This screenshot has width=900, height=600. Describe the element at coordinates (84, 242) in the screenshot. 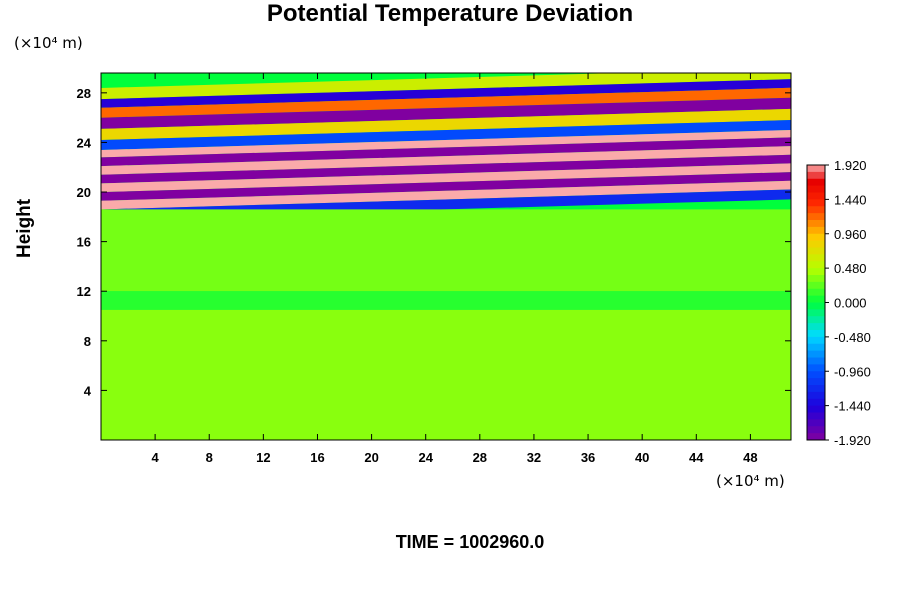

I see `y-tick-label: 16` at that location.